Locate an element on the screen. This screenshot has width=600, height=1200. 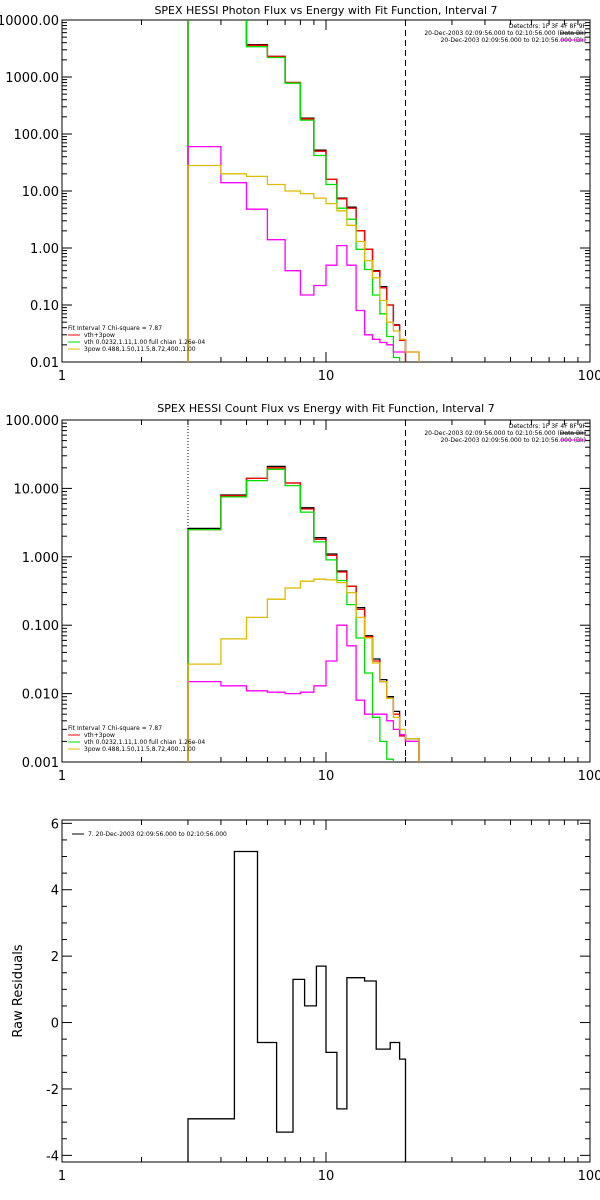
y-axis-label: Raw Residuals is located at coordinates (18, 990).